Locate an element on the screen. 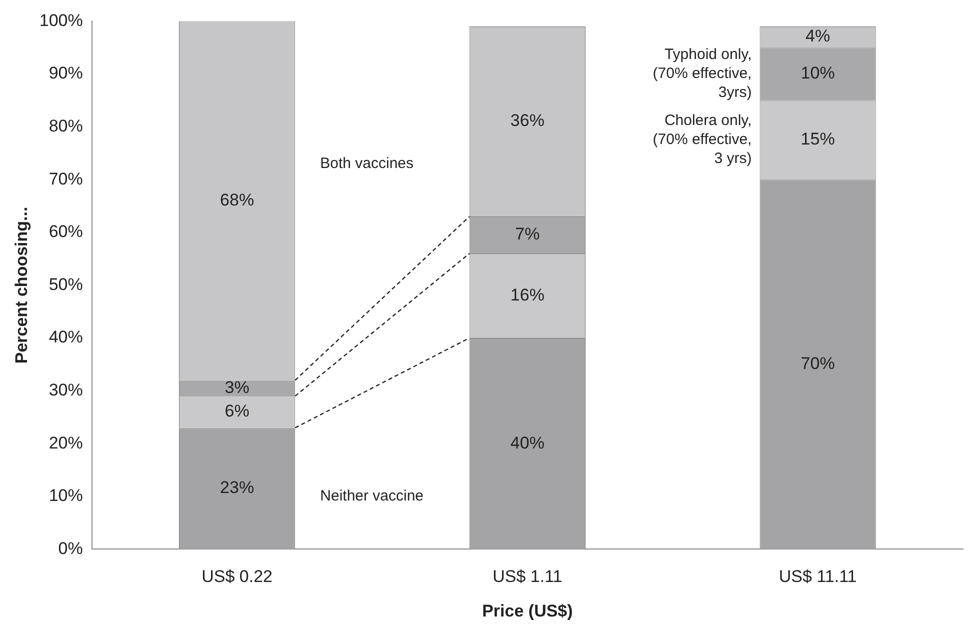 Image resolution: width=975 pixels, height=634 pixels. data-label: 10% is located at coordinates (817, 73).